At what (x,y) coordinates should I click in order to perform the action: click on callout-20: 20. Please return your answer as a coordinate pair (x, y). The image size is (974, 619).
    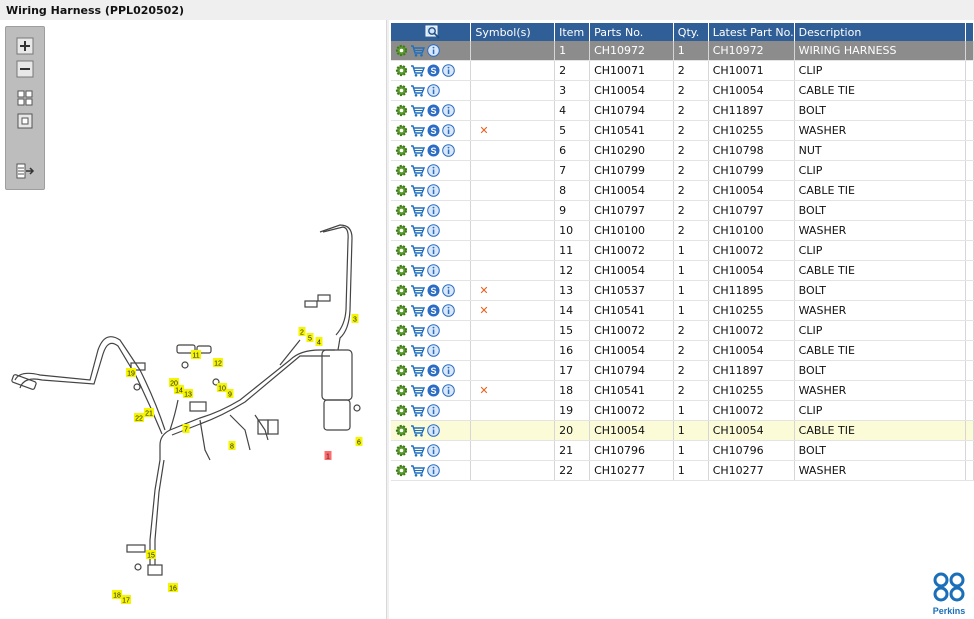
    Looking at the image, I should click on (174, 383).